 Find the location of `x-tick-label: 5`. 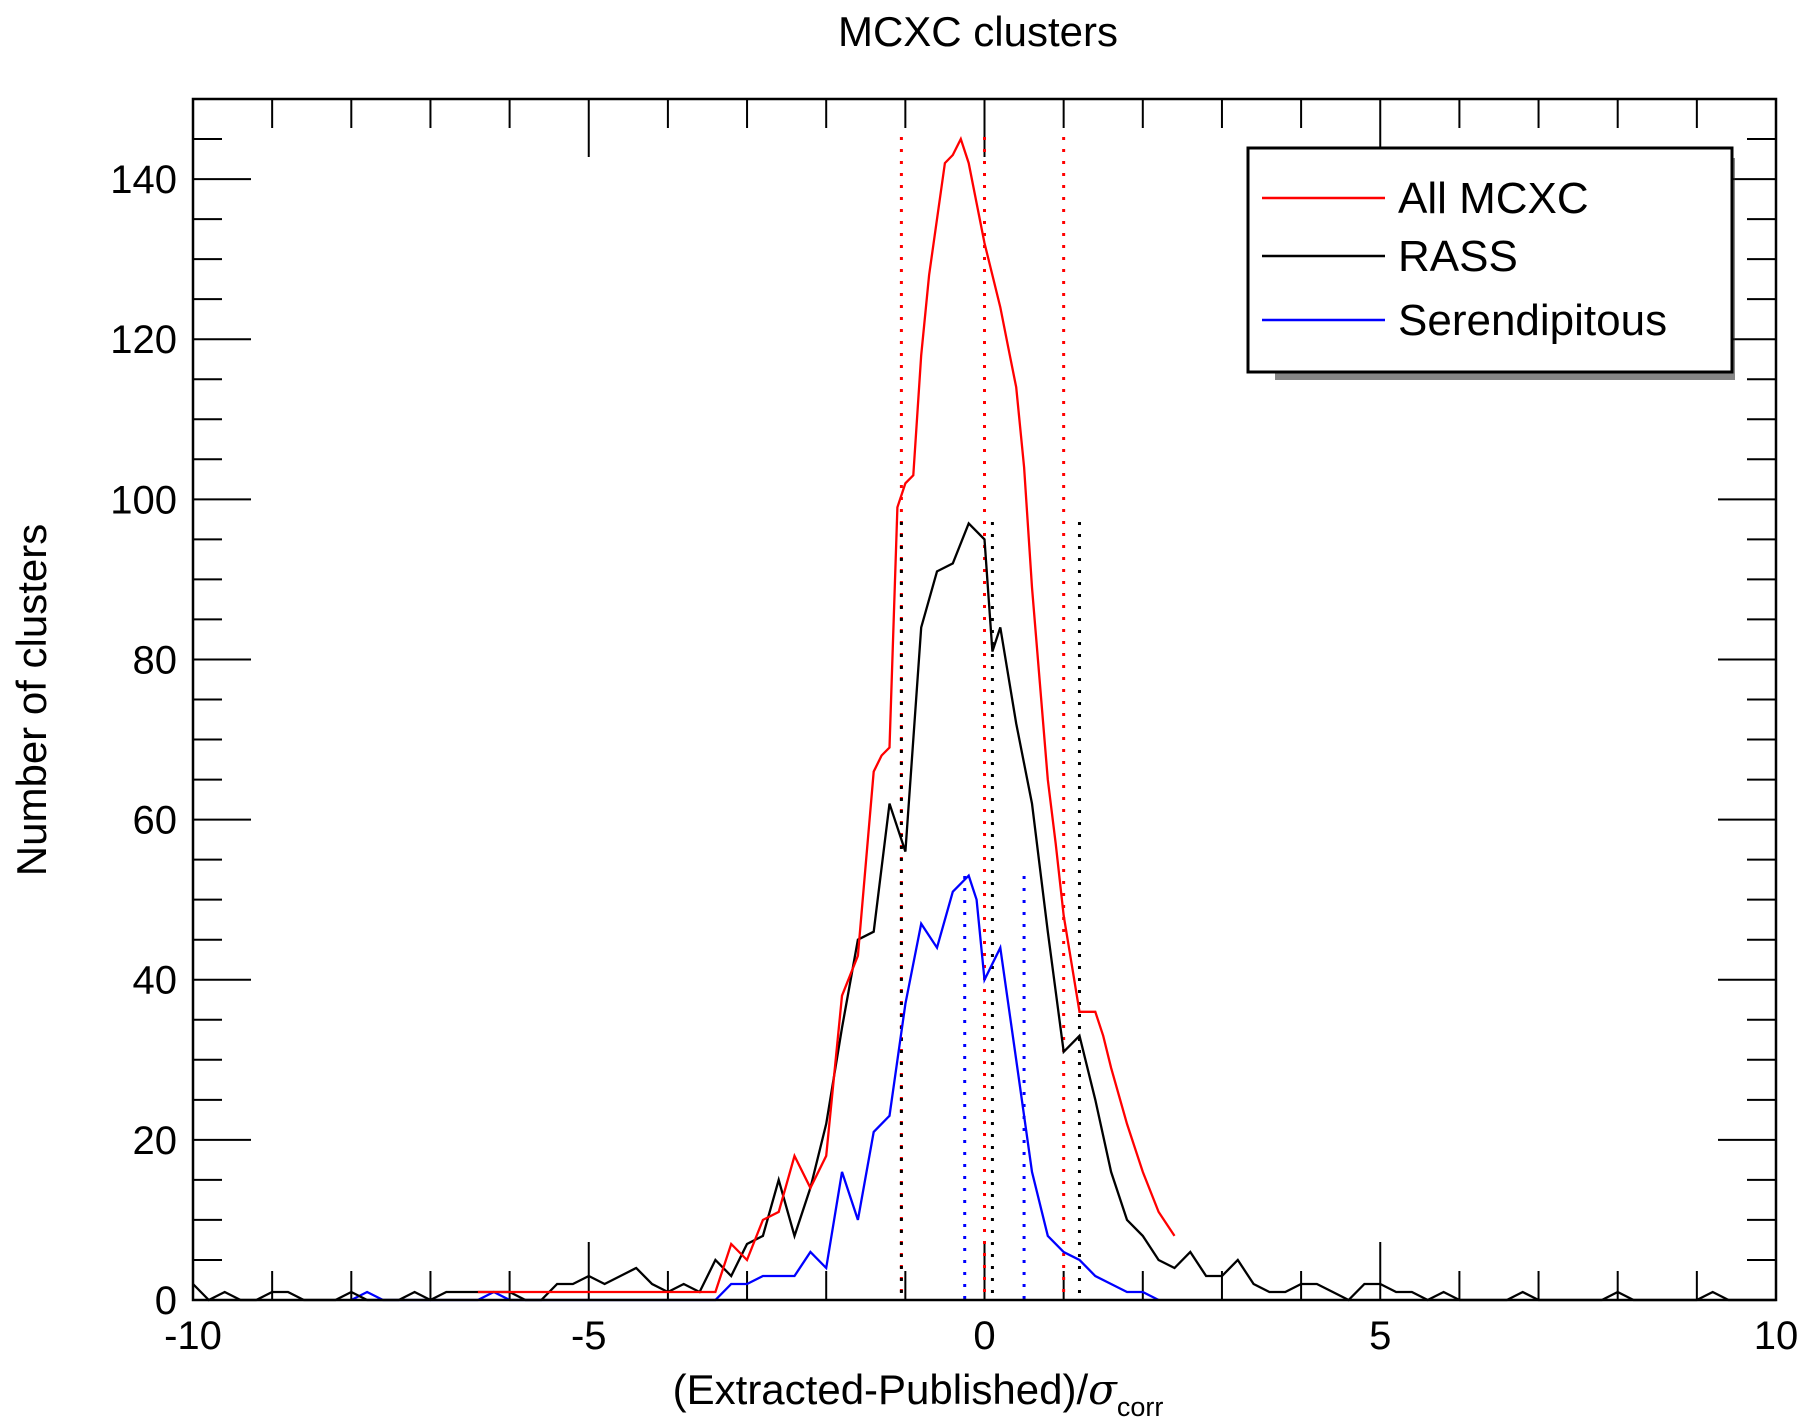

x-tick-label: 5 is located at coordinates (1380, 1336).